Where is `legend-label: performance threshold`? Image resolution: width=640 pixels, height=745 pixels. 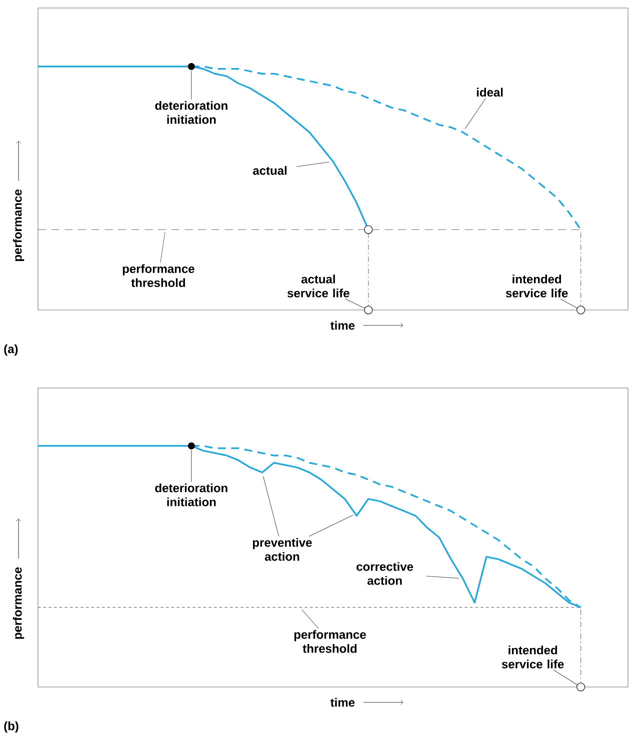 legend-label: performance threshold is located at coordinates (330, 641).